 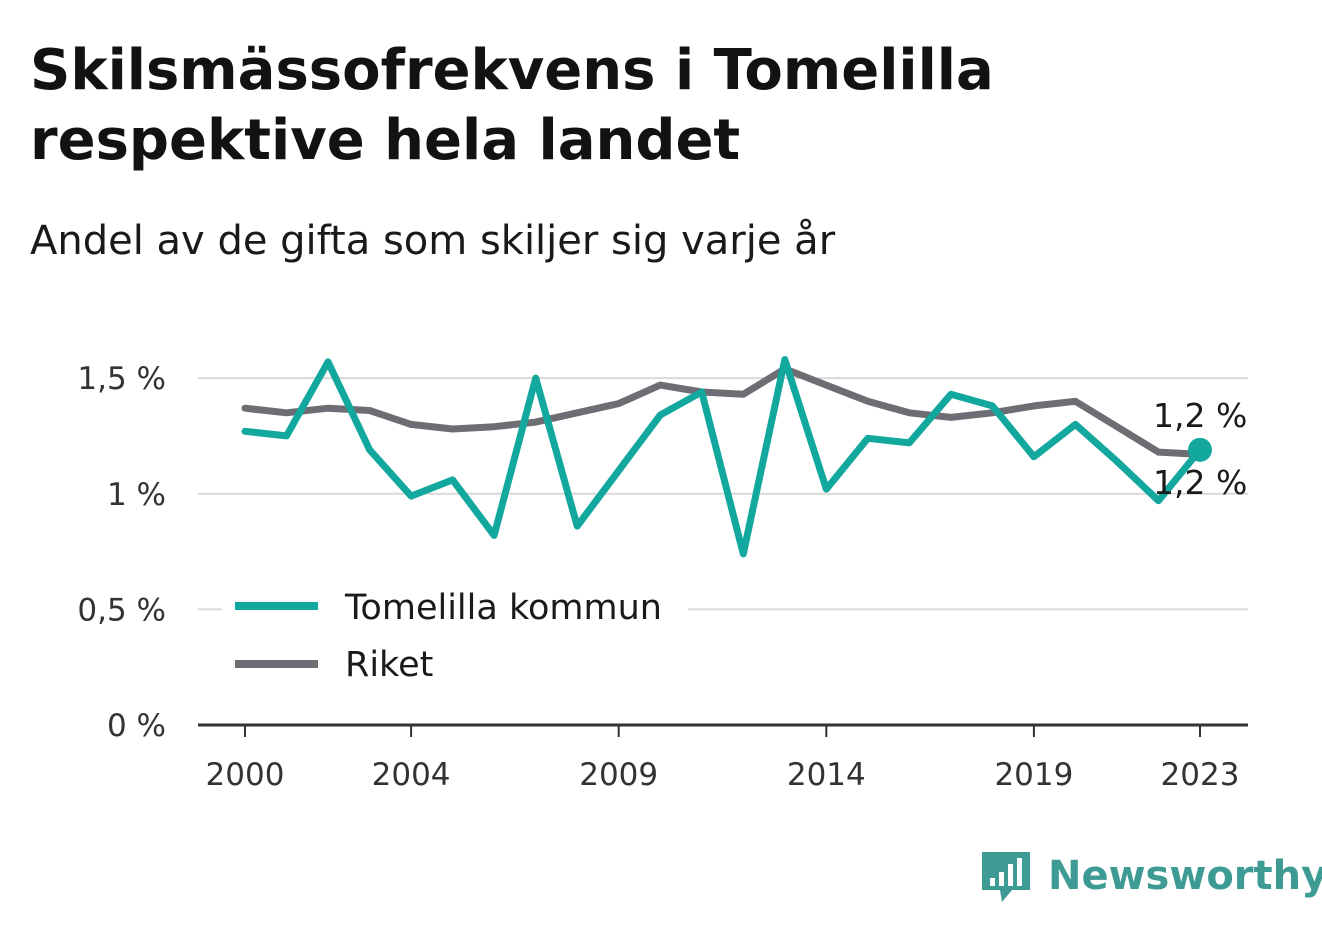 What do you see at coordinates (618, 775) in the screenshot?
I see `x-tick-label: 2009` at bounding box center [618, 775].